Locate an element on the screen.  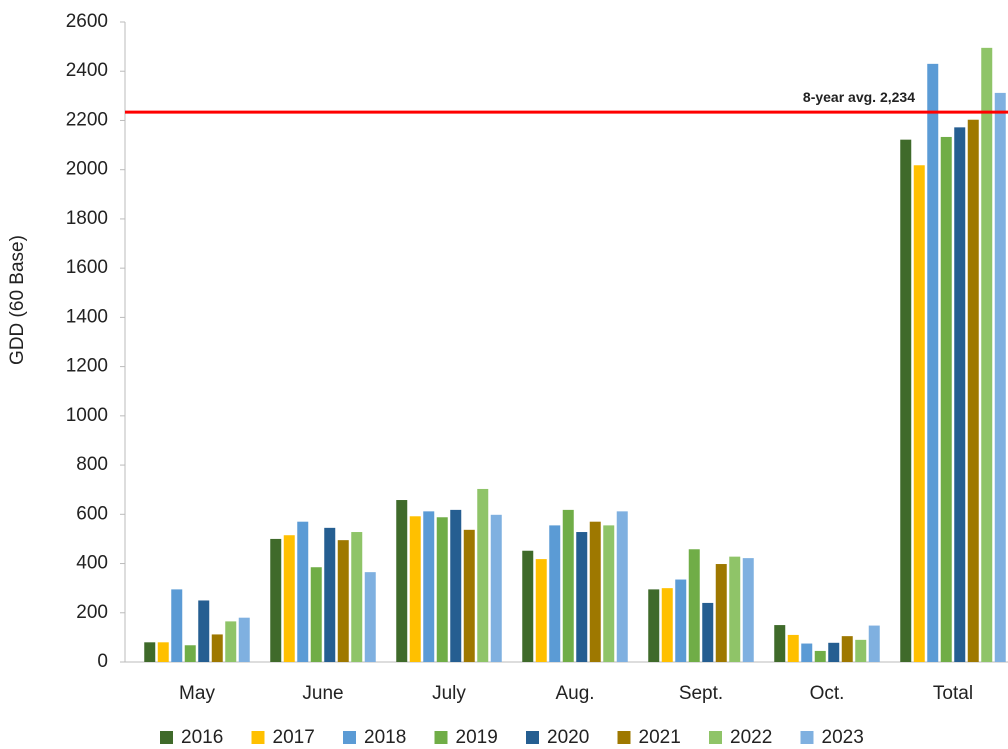
legend-label: 2021 is located at coordinates (660, 737).